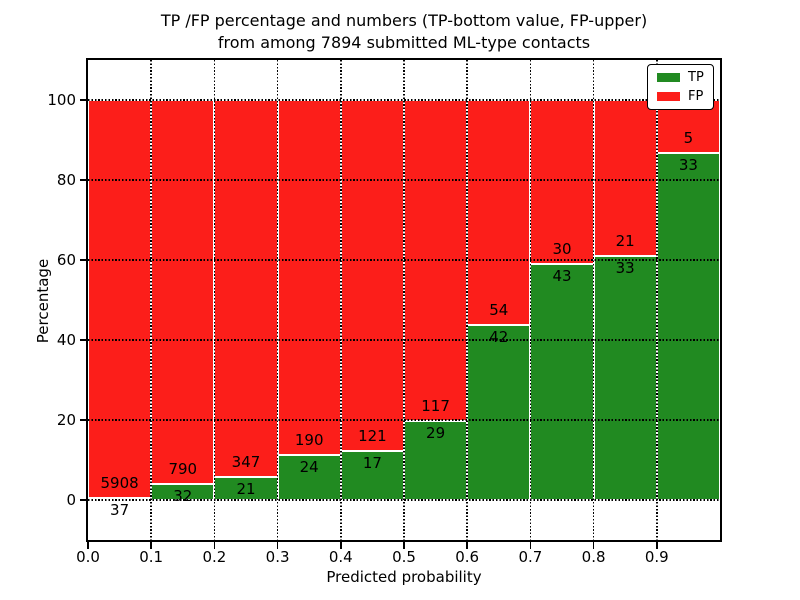 The image size is (800, 600). Describe the element at coordinates (214, 557) in the screenshot. I see `x-tick-label: 0.2` at that location.